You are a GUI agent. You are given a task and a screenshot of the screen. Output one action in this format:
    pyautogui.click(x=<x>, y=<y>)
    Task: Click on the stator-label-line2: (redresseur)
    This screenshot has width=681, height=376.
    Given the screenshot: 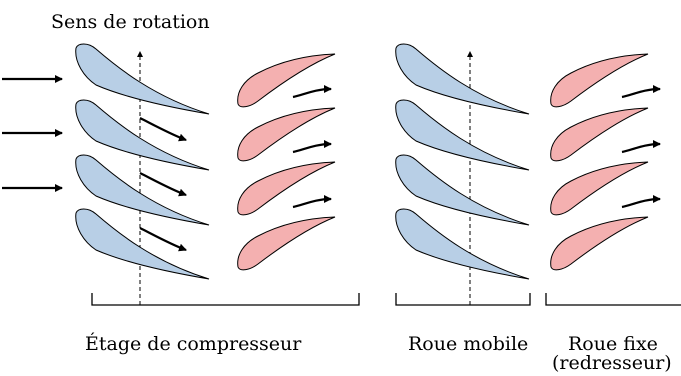 What is the action you would take?
    pyautogui.click(x=612, y=363)
    